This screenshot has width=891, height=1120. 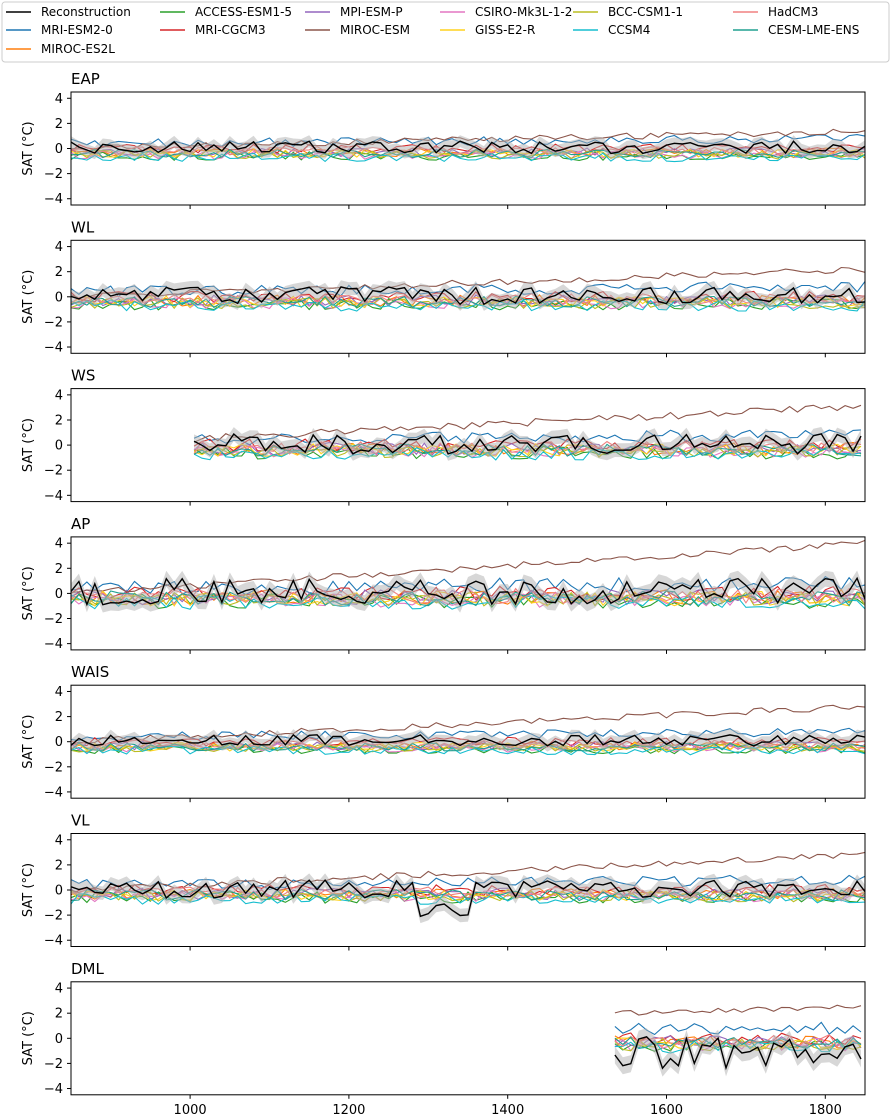 I want to click on reconstruction-band-vl, so click(x=468, y=898).